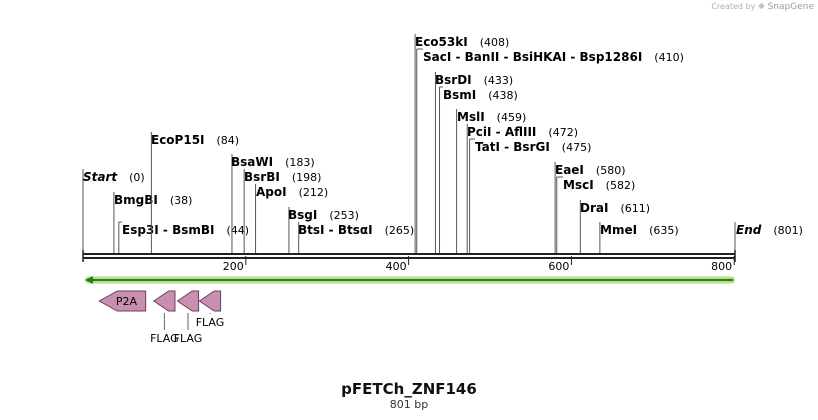  I want to click on snapgene-credit: Created by ❖ SnapGene, so click(762, 7).